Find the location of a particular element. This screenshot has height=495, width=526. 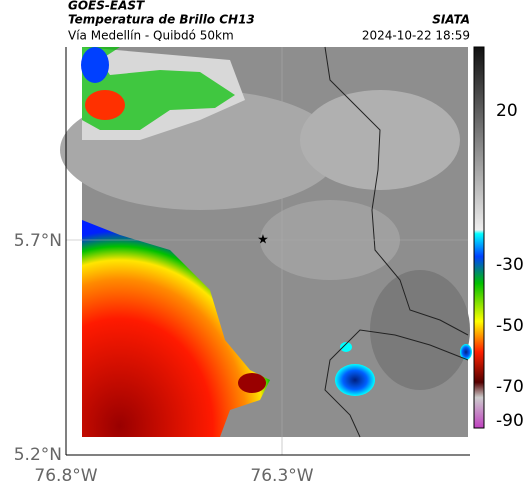

brand: SIATA is located at coordinates (451, 20).